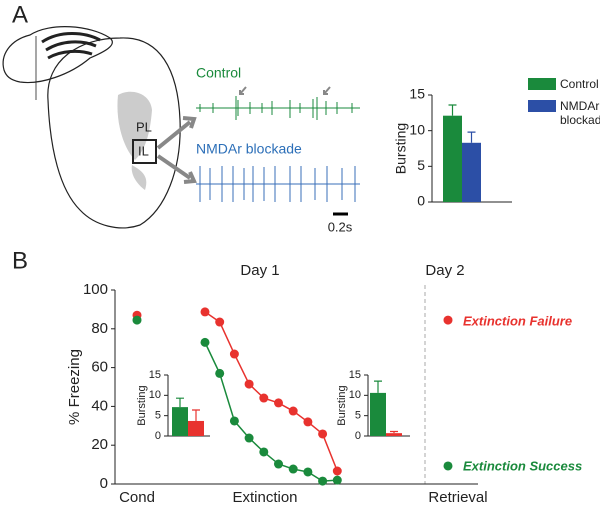 This screenshot has height=508, width=600. I want to click on y-tick-label: 100, so click(95, 289).